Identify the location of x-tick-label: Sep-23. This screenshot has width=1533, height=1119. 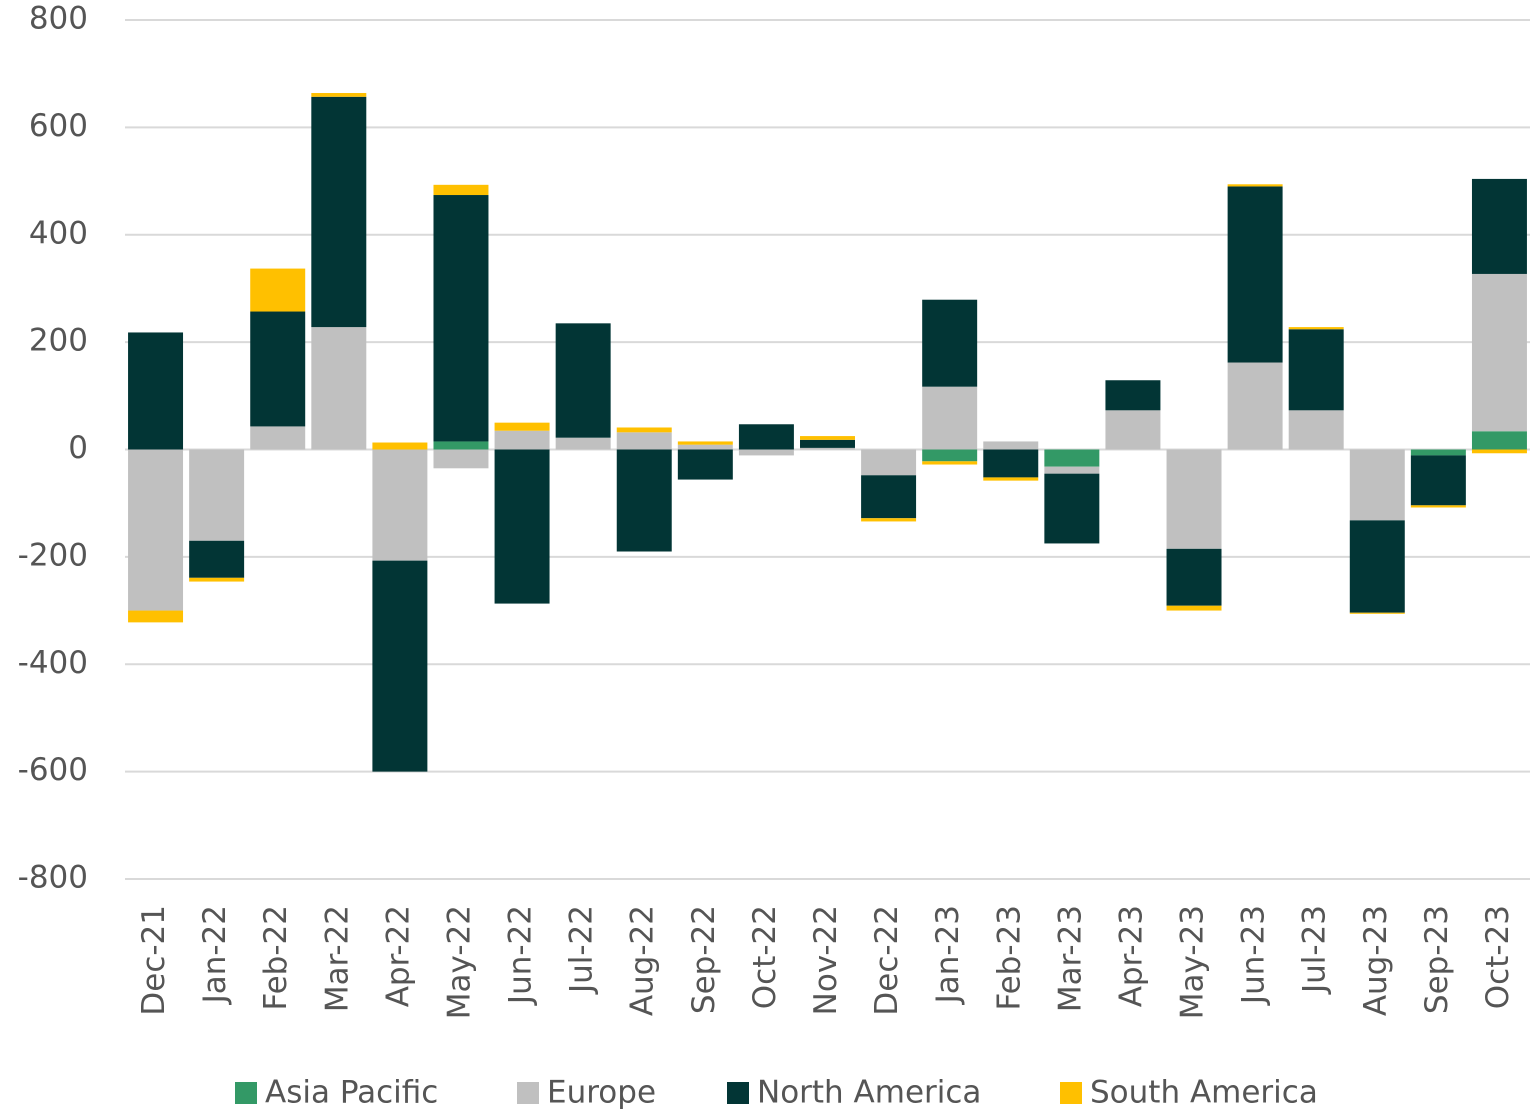
(1437, 959).